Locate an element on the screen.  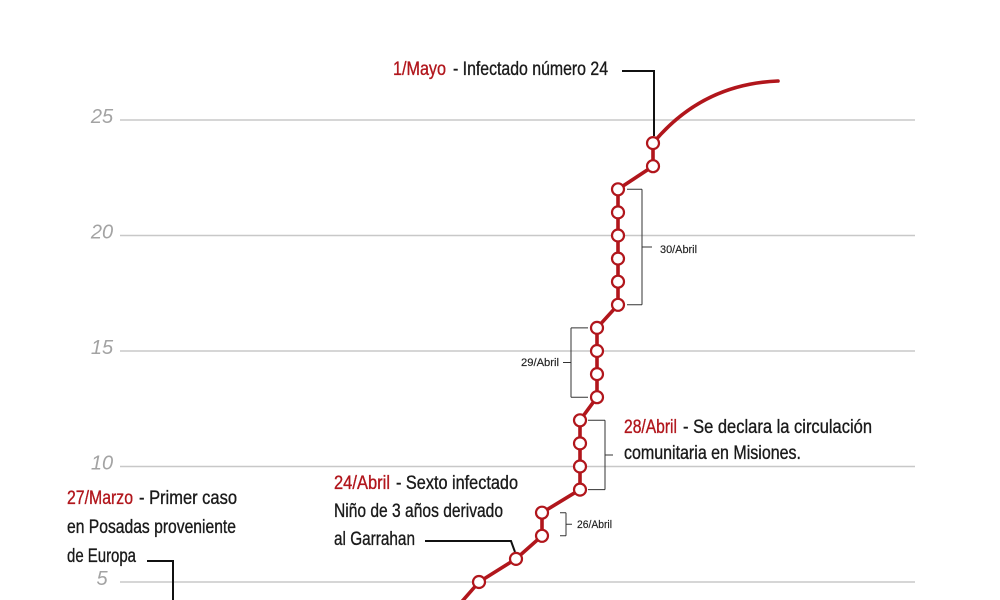
y-axis-labels: 5 10 15 20 25 is located at coordinates (102, 348).